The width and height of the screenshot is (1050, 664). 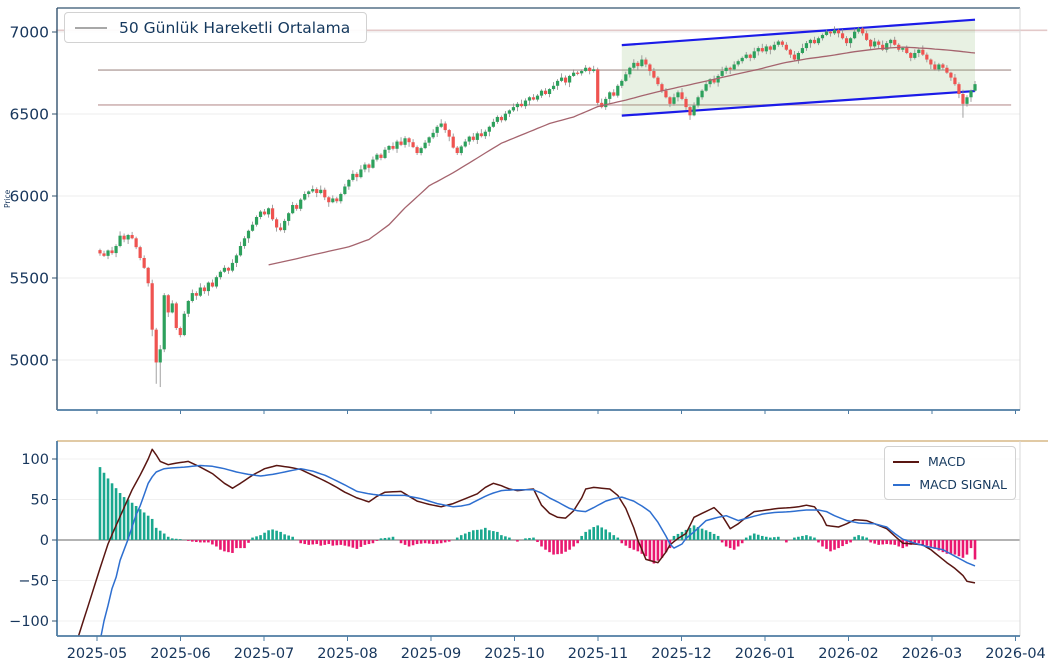 I want to click on price-axis-title-text: Price, so click(x=7, y=198).